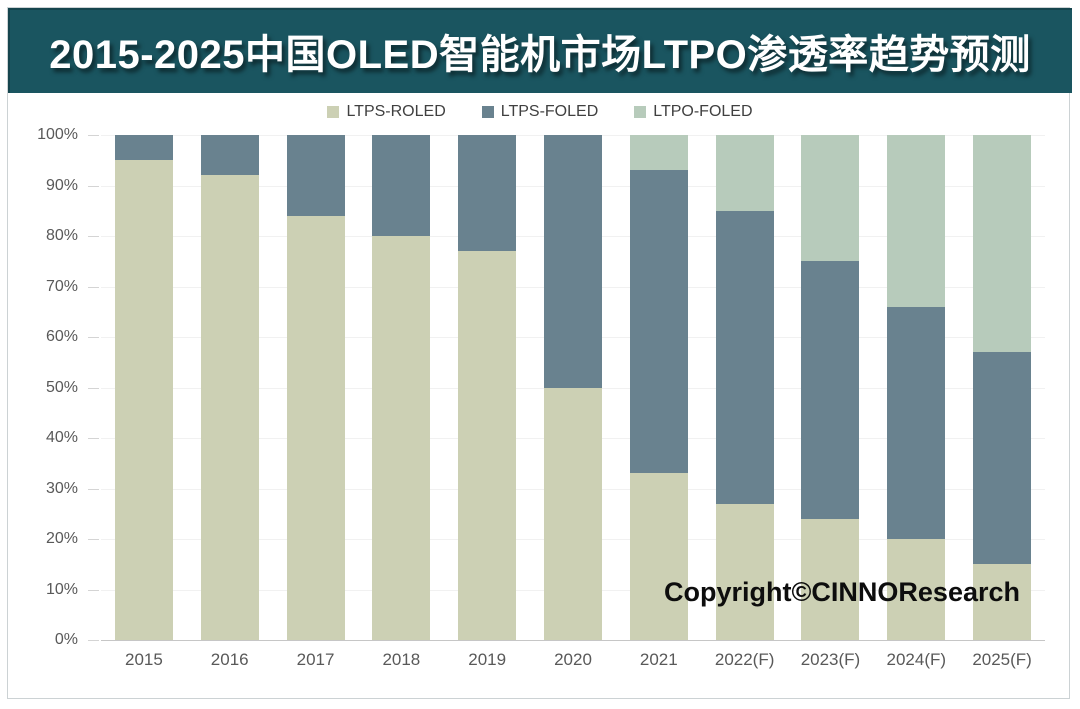  I want to click on bar-2020, so click(573, 387).